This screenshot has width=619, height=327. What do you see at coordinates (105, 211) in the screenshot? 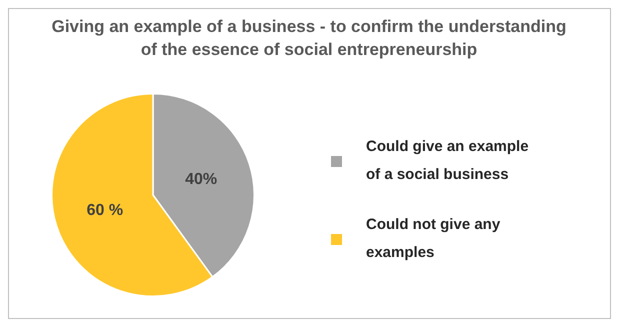
I see `data-label: 60 %` at bounding box center [105, 211].